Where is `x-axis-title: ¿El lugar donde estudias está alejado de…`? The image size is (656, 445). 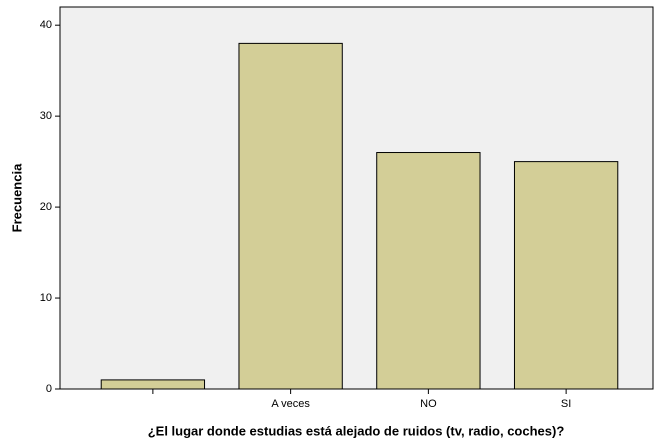 x-axis-title: ¿El lugar donde estudias está alejado de… is located at coordinates (356, 430).